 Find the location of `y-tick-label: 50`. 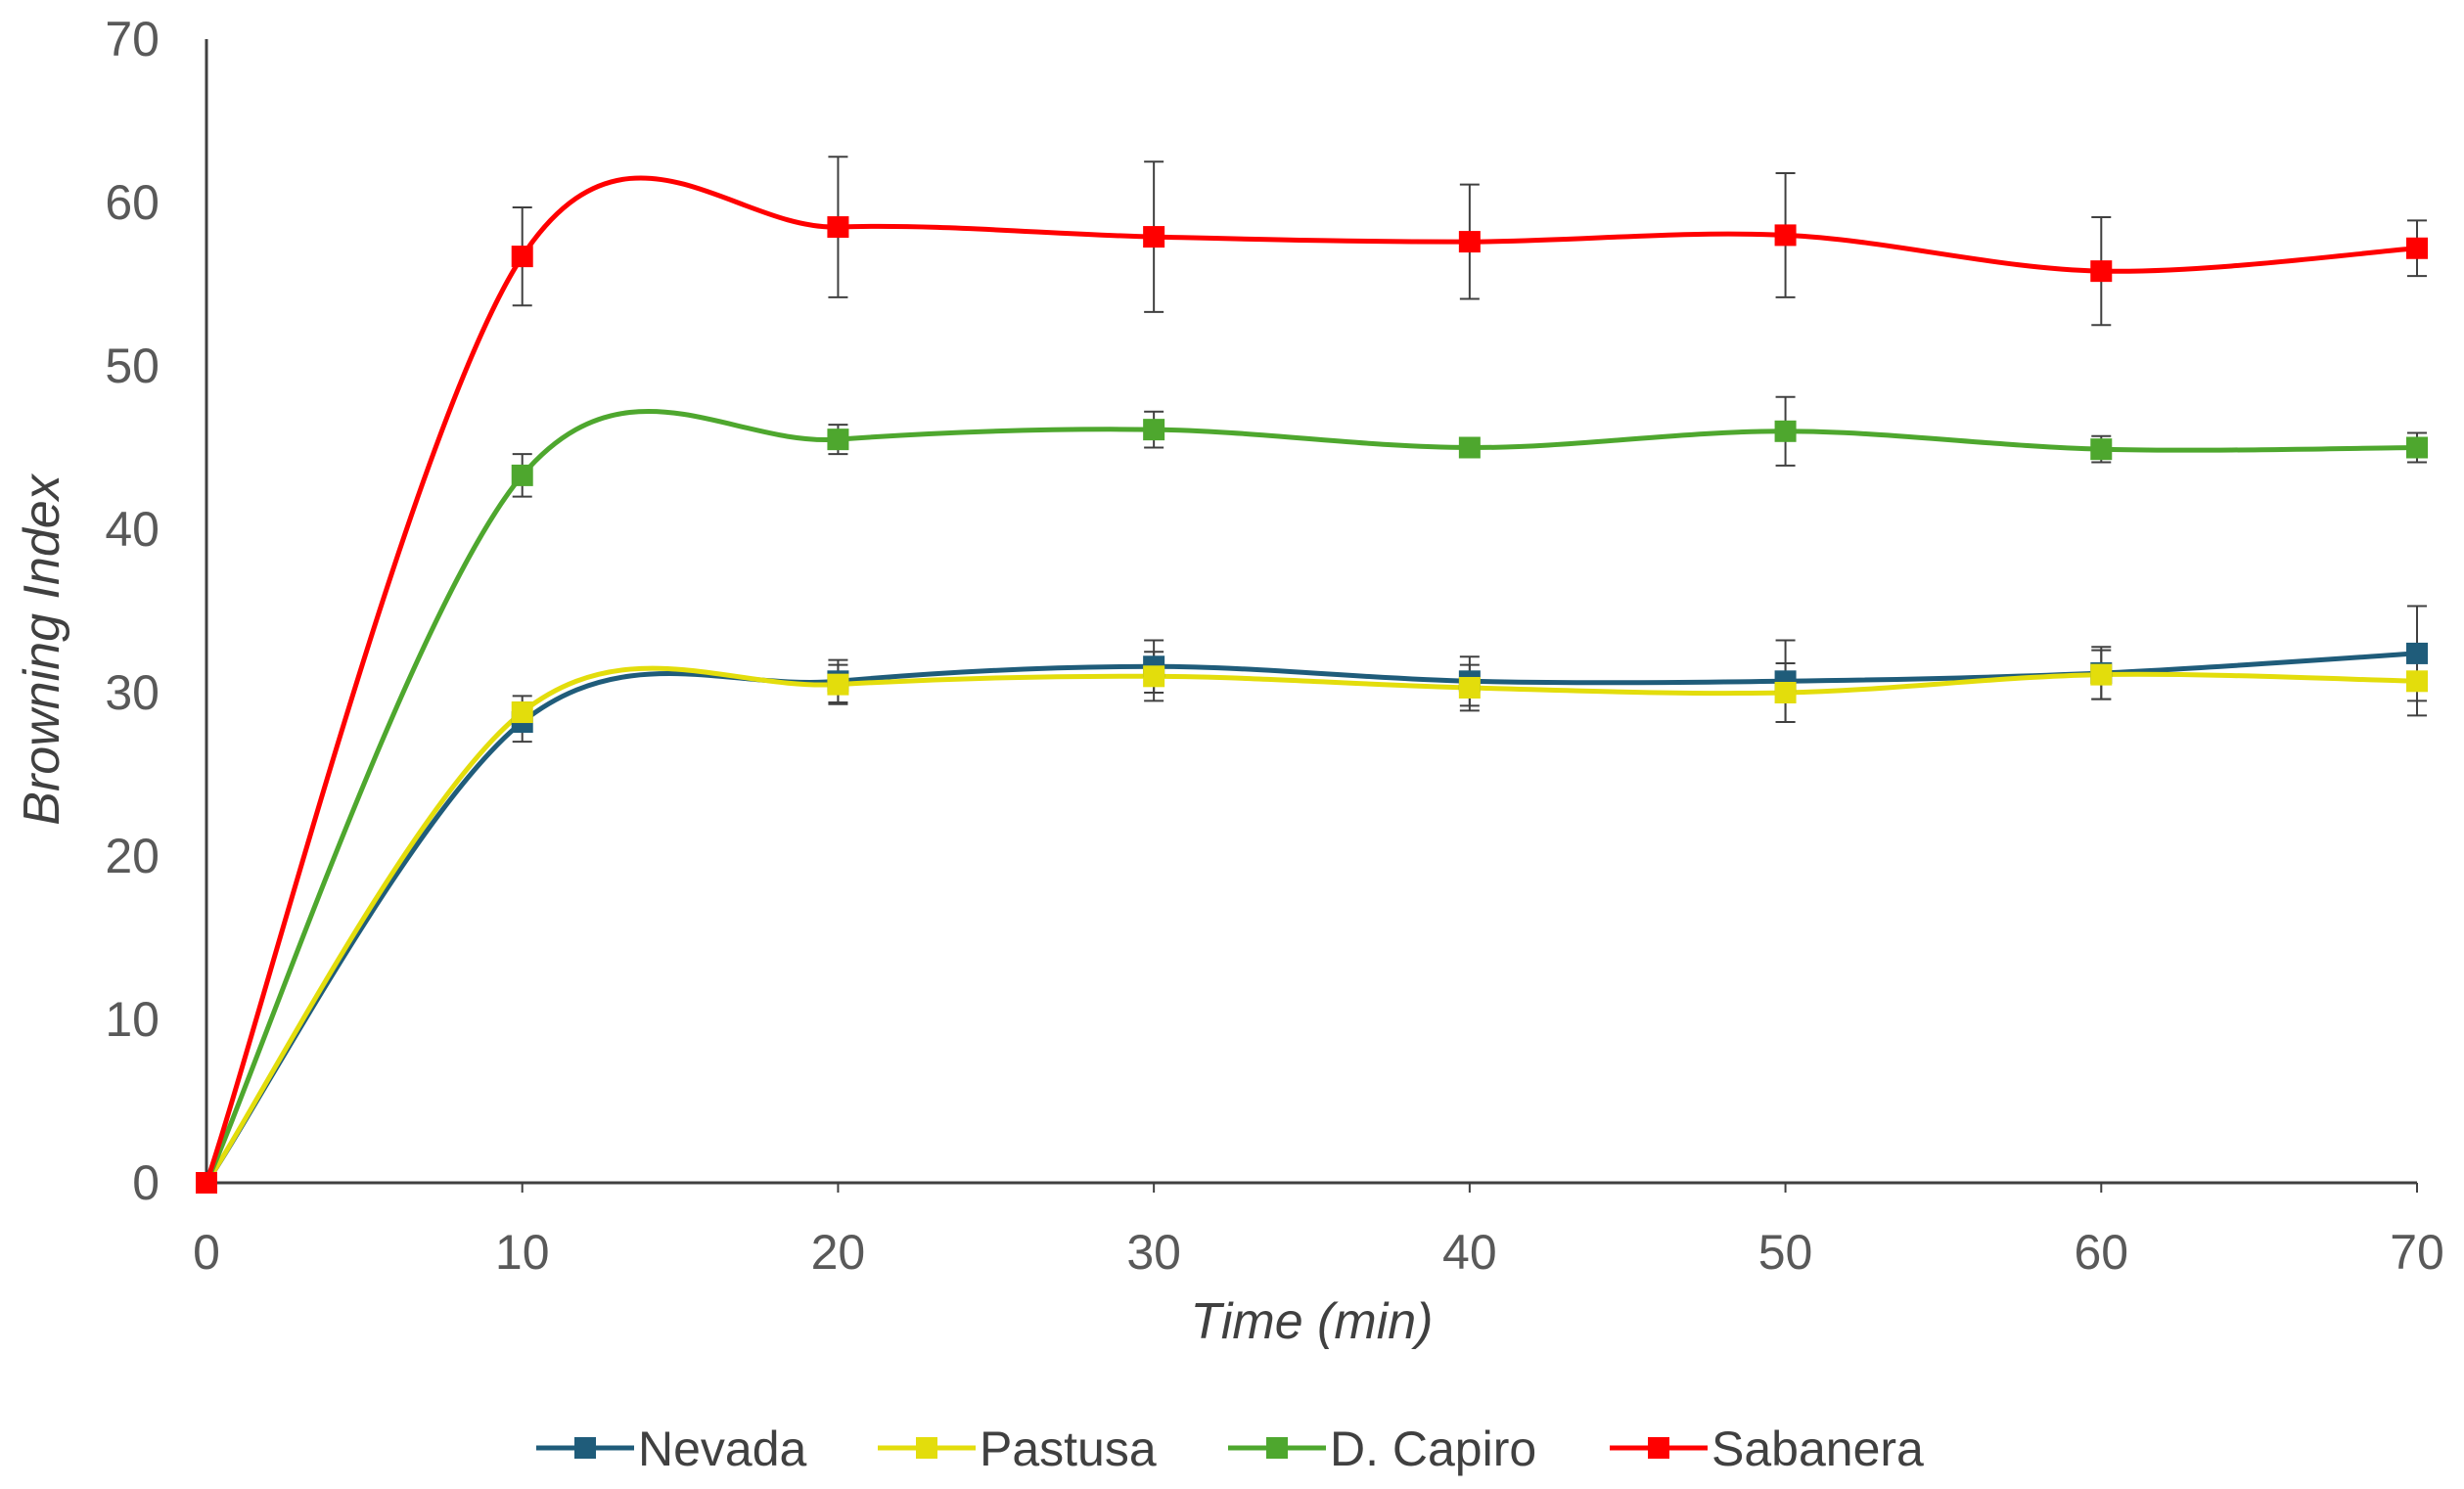

y-tick-label: 50 is located at coordinates (133, 365).